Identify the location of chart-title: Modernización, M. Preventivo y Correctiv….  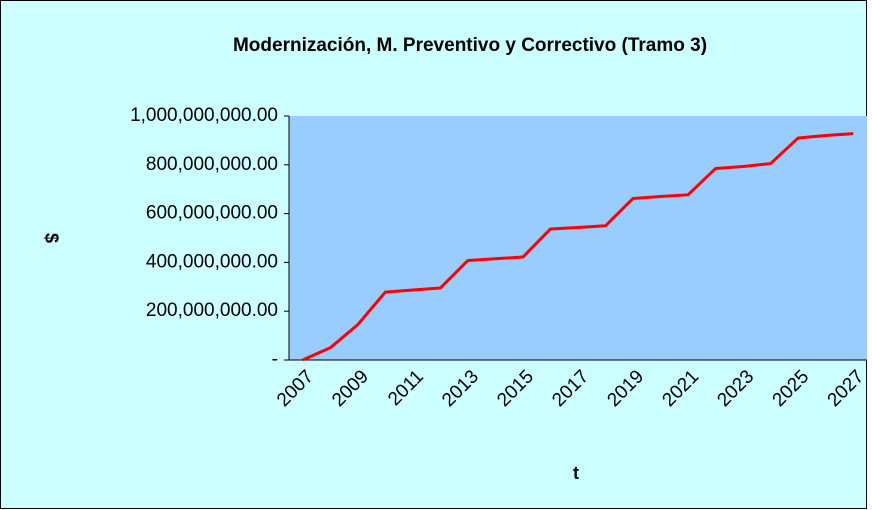
(470, 45).